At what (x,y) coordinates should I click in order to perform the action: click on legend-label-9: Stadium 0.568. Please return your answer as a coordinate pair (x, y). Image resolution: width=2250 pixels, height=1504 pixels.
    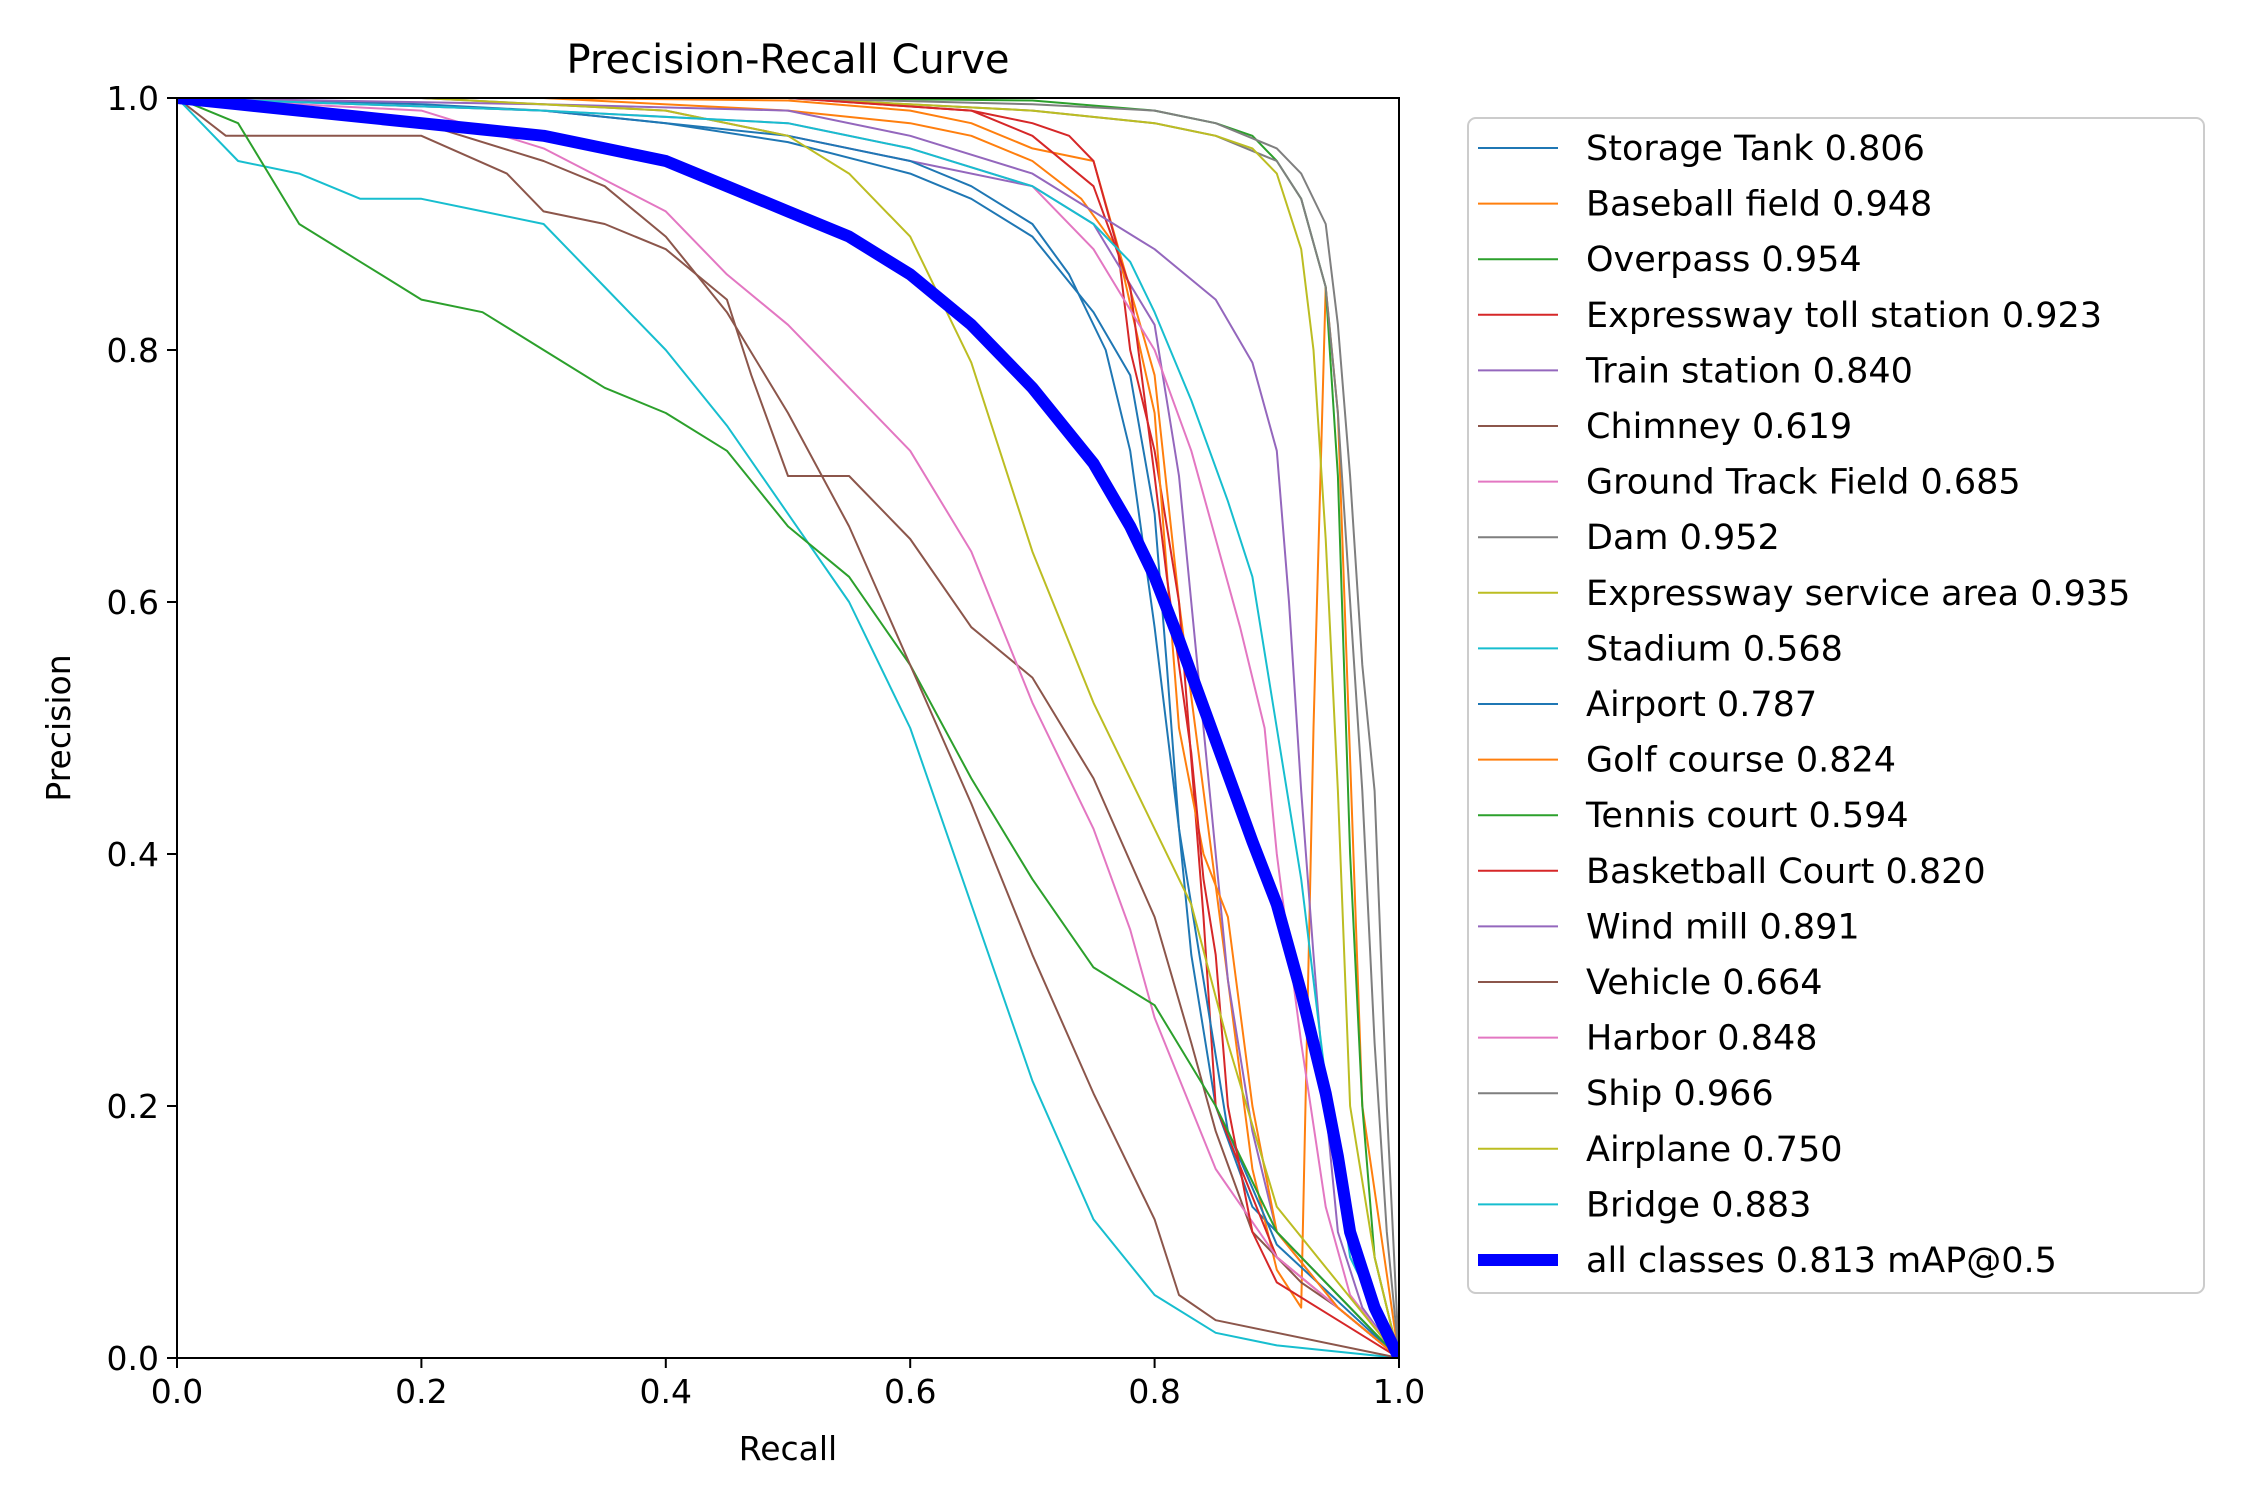
    Looking at the image, I should click on (1714, 649).